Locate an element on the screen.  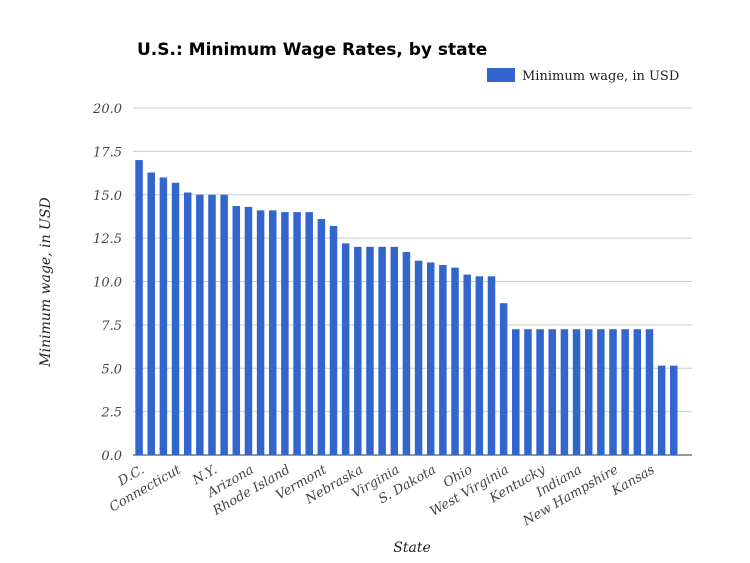
legend-label: Minimum wage, in USD is located at coordinates (600, 76).